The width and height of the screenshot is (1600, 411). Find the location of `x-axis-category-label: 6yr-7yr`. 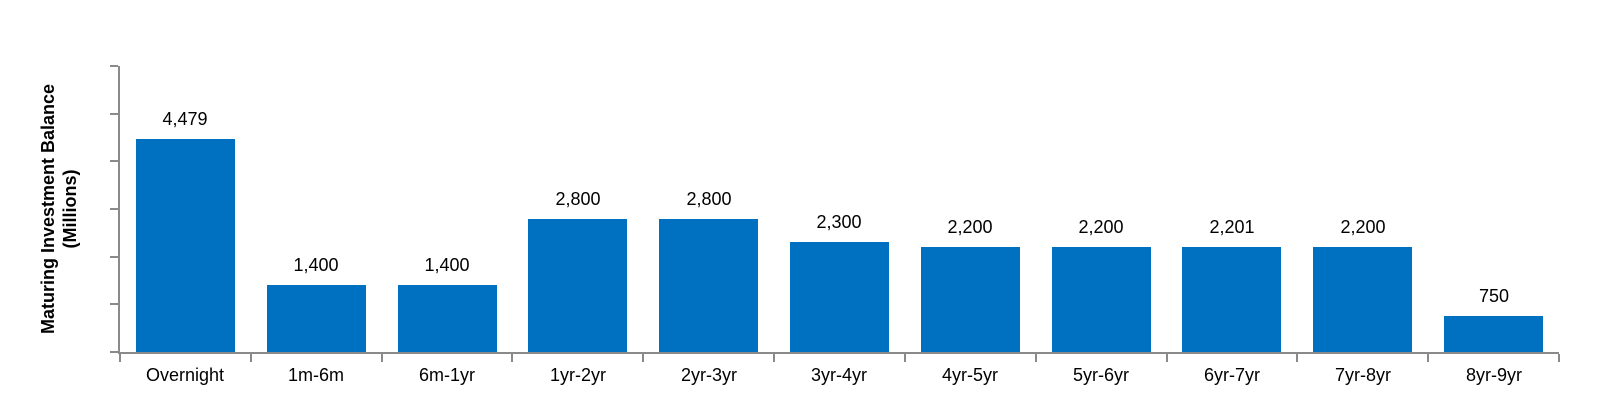

x-axis-category-label: 6yr-7yr is located at coordinates (1231, 375).